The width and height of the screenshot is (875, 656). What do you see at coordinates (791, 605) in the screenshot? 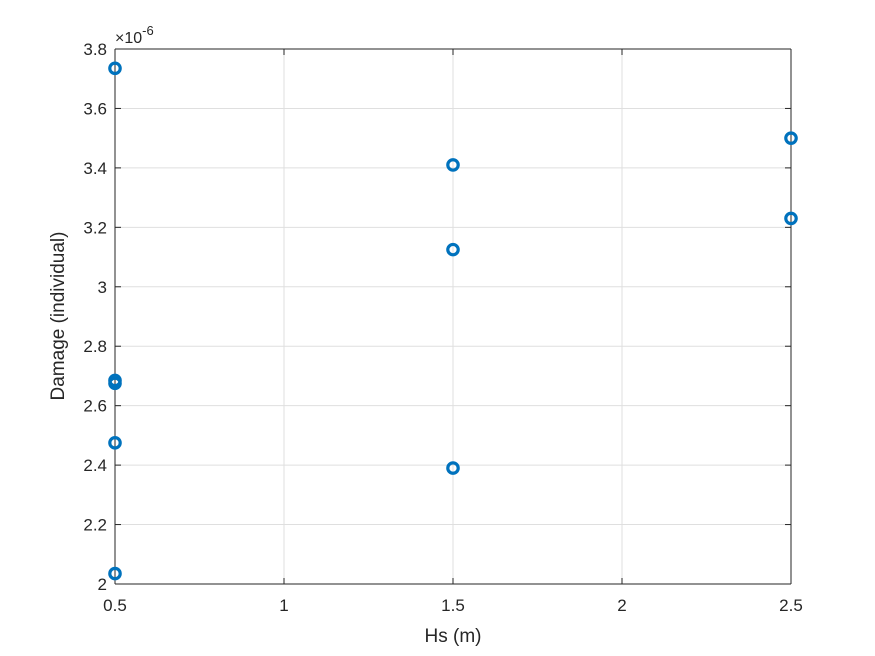
I see `x-tick-label: 2.5` at bounding box center [791, 605].